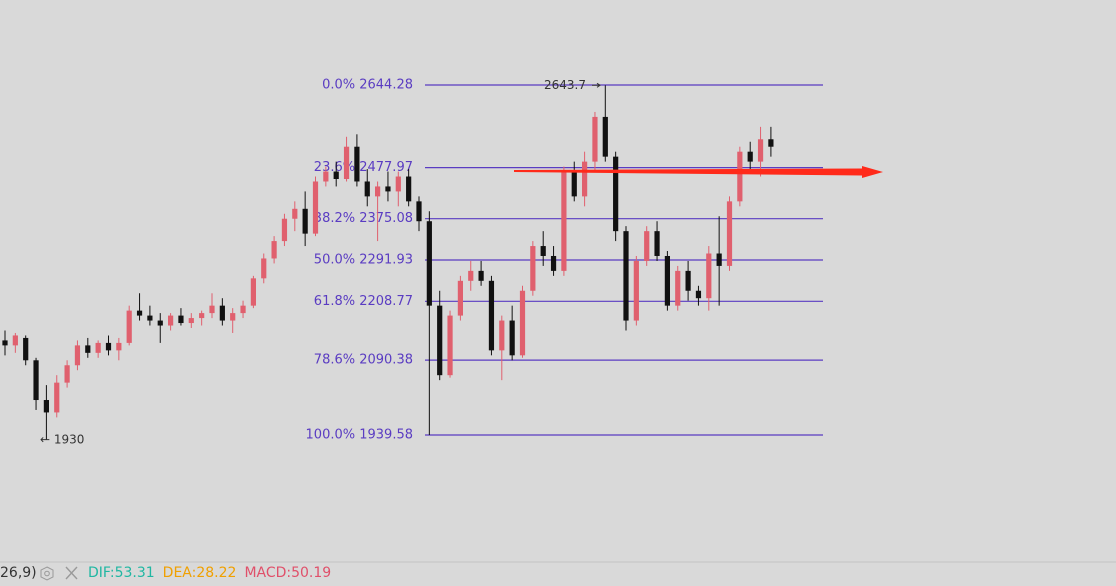  What do you see at coordinates (200, 573) in the screenshot?
I see `indicator-value: DEA:28.22` at bounding box center [200, 573].